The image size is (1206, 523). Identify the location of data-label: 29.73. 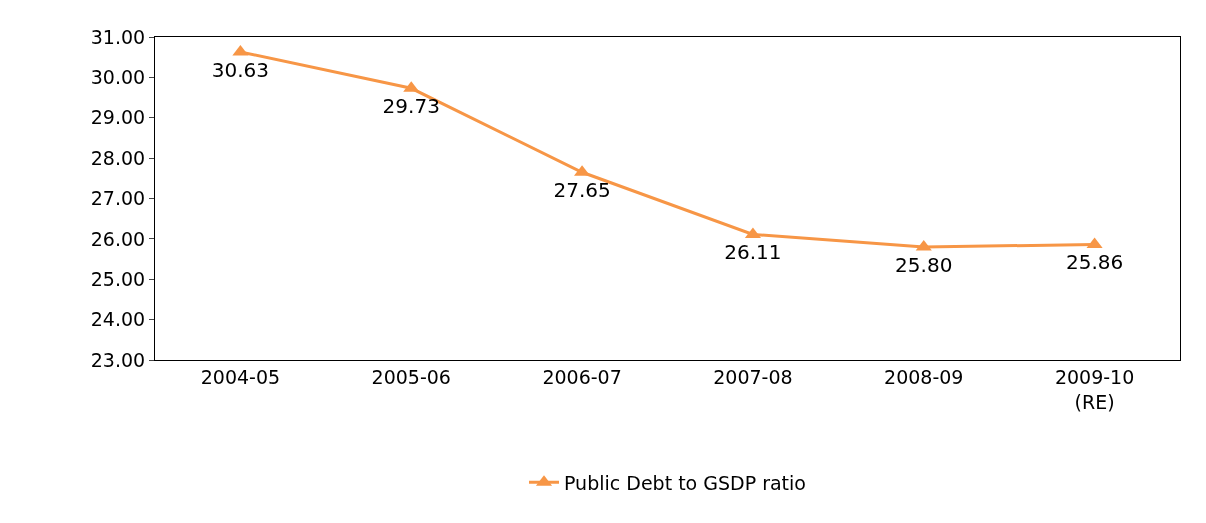
(411, 106).